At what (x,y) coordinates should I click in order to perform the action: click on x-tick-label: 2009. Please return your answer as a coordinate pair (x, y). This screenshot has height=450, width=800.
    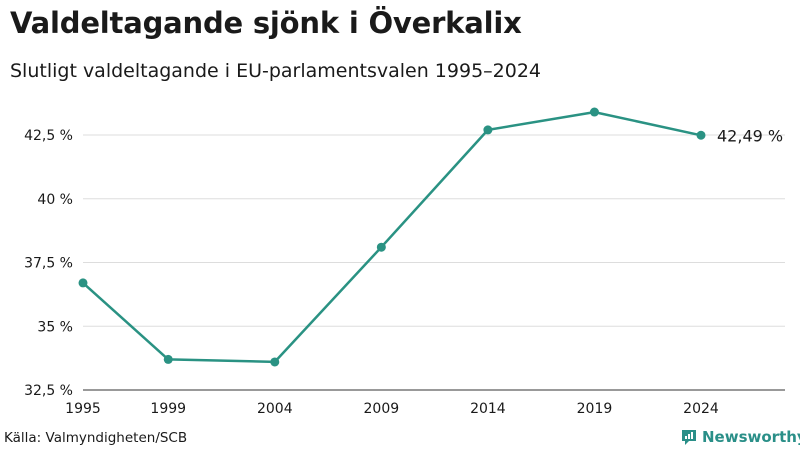
    Looking at the image, I should click on (382, 409).